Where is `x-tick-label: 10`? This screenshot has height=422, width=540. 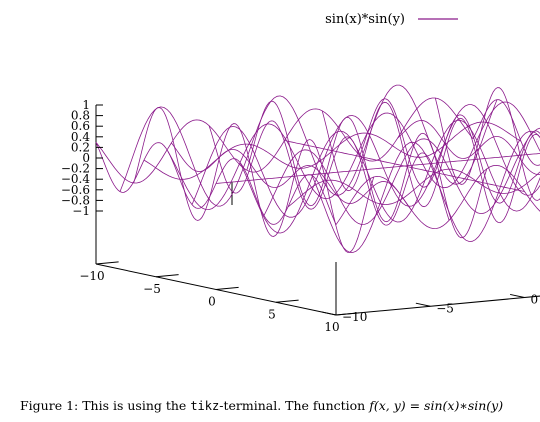 x-tick-label: 10 is located at coordinates (331, 327).